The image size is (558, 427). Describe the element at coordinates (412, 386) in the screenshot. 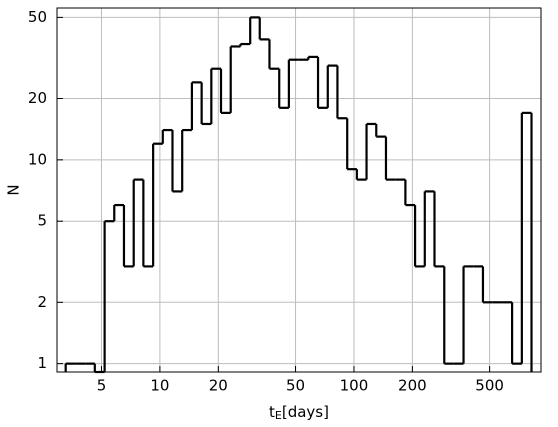

I see `x-tick-label: 200` at that location.